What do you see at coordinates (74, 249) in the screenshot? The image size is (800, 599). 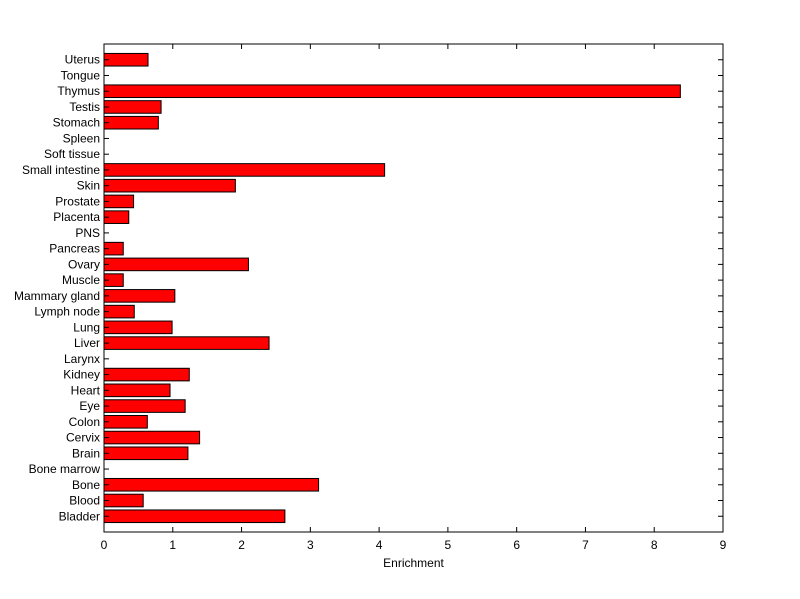 I see `y-tick-label: Pancreas` at bounding box center [74, 249].